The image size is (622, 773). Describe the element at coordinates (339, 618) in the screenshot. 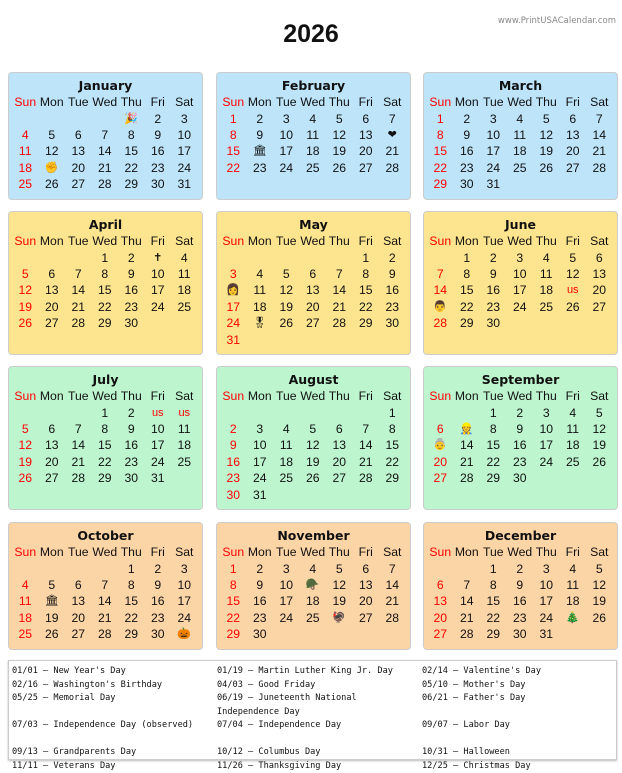

I see `holiday-icon: 🦃` at that location.